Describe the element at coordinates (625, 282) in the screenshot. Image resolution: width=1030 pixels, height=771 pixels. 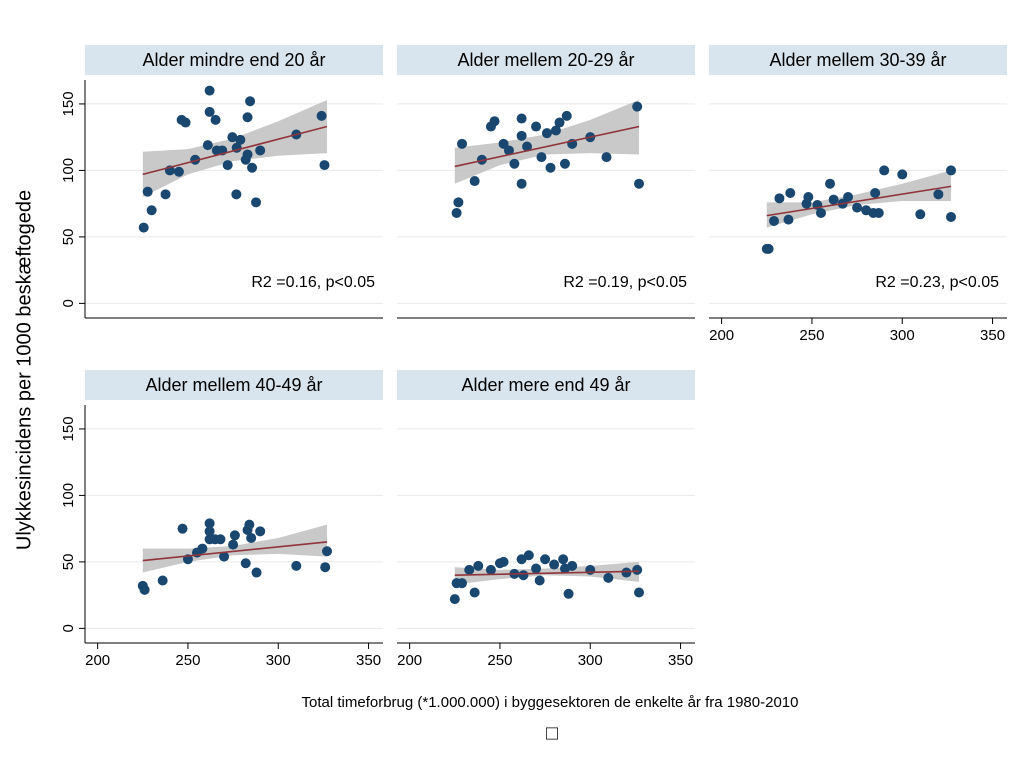
I see `annotation: R2 =0.19, p<0.05` at that location.